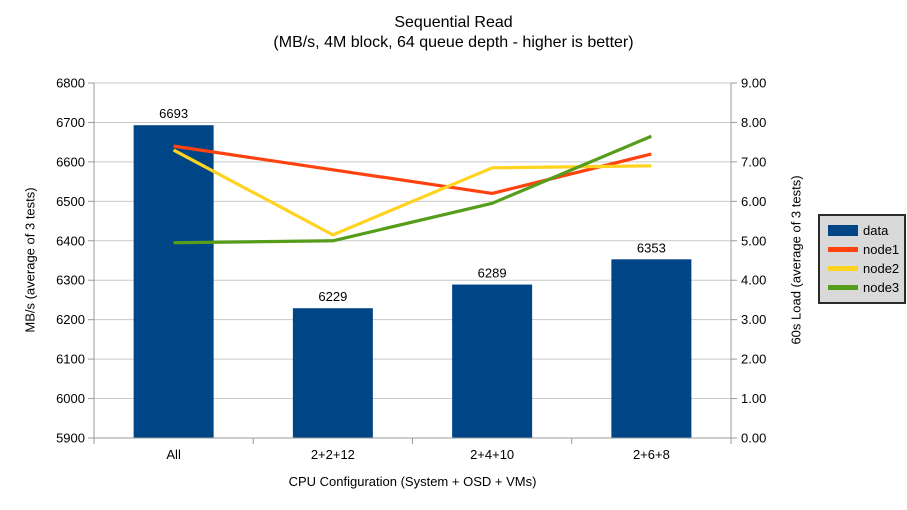 The height and width of the screenshot is (510, 907). Describe the element at coordinates (70, 122) in the screenshot. I see `left-axis-tick-label: 6700` at that location.